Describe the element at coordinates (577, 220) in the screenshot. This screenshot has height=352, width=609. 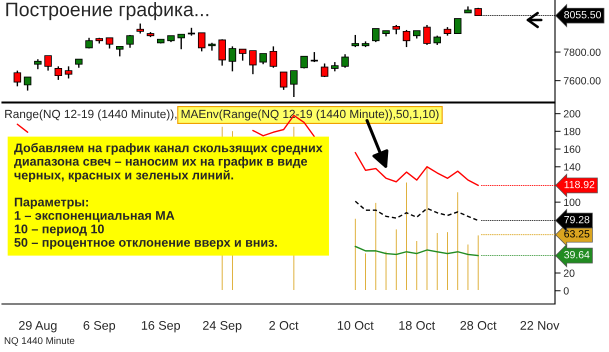
I see `data-label: 79.28` at that location.